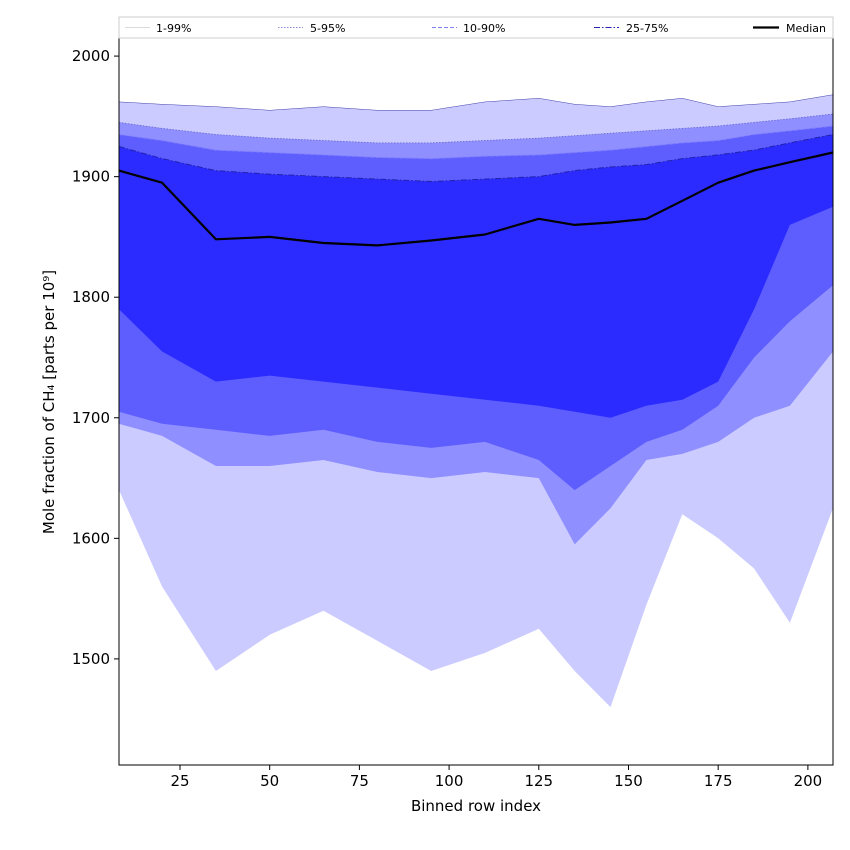 Image resolution: width=850 pixels, height=850 pixels. What do you see at coordinates (628, 781) in the screenshot?
I see `x-tick-label: 150` at bounding box center [628, 781].